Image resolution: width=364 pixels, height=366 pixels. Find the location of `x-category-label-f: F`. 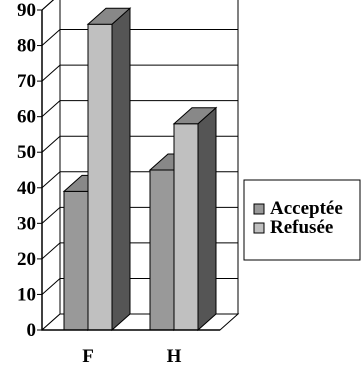

x-category-label-f: F is located at coordinates (88, 356).